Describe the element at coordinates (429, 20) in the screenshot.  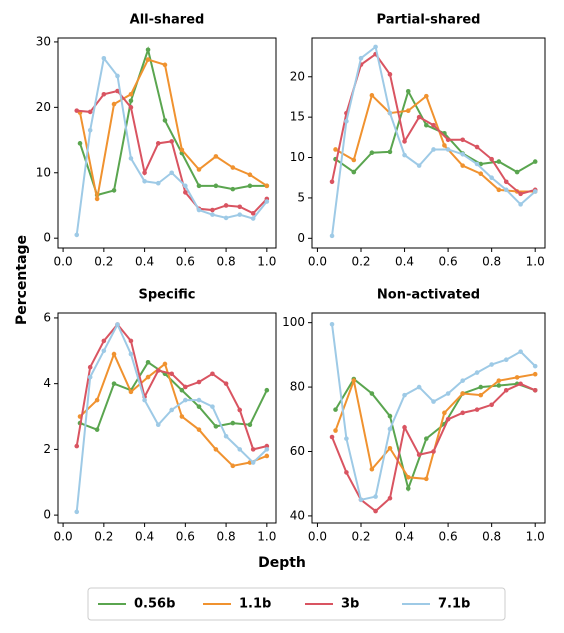
I see `subplot-title: Partial-shared` at that location.